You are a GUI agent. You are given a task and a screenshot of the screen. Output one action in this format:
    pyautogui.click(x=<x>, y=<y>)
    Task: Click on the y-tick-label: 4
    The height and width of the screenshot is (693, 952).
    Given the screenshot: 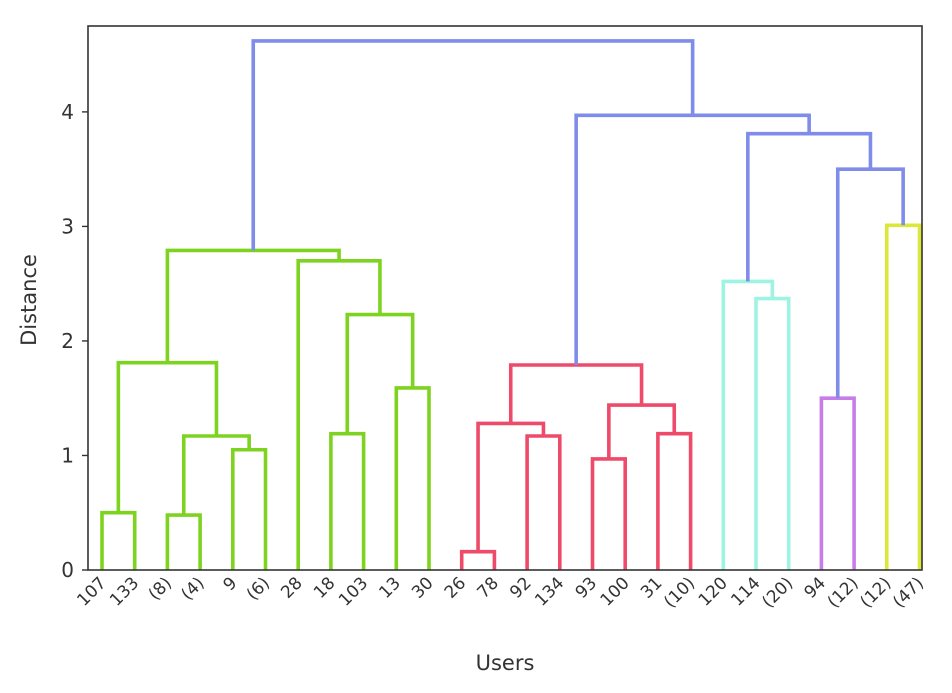 What is the action you would take?
    pyautogui.click(x=67, y=112)
    